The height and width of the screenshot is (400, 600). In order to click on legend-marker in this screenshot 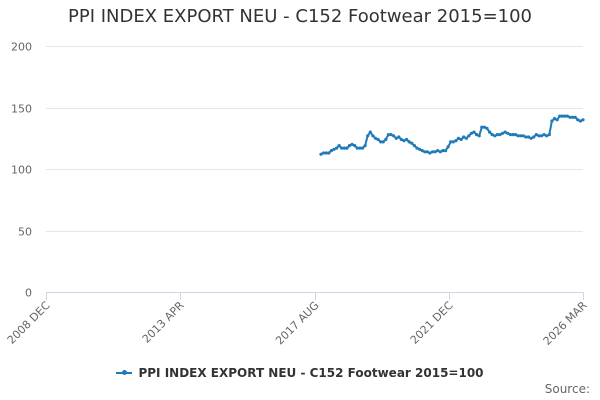, I will do `click(124, 372)`.